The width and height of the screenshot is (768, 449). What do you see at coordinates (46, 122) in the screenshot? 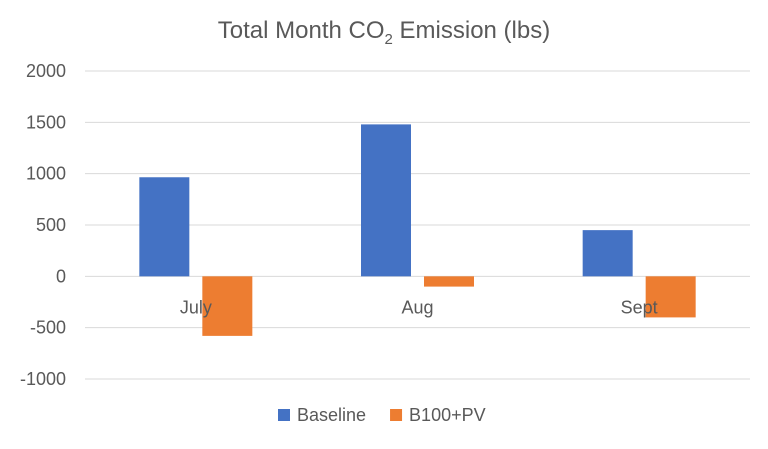
I see `y-tick-label-1: 1500` at bounding box center [46, 122].